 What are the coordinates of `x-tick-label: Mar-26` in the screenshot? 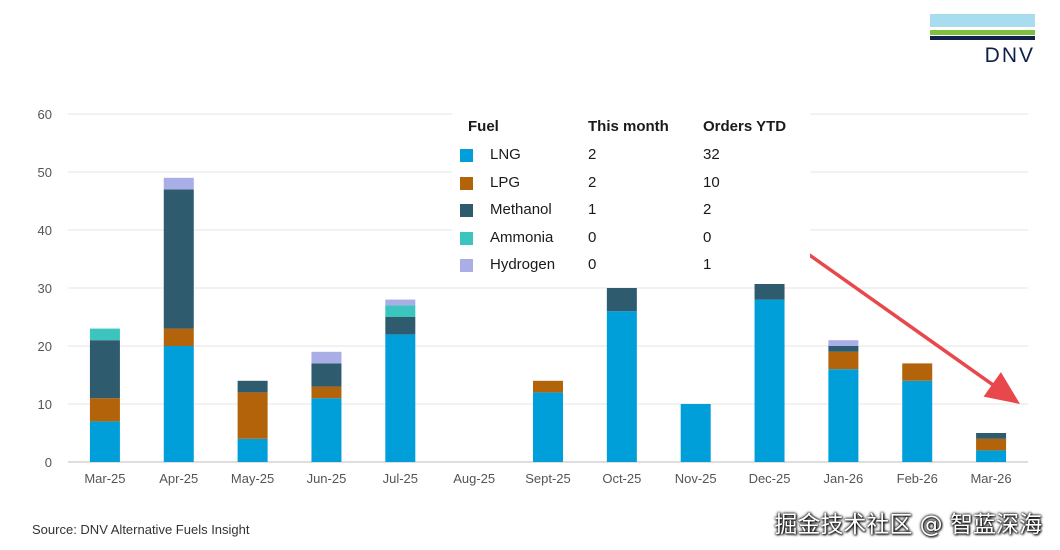 It's located at (990, 478).